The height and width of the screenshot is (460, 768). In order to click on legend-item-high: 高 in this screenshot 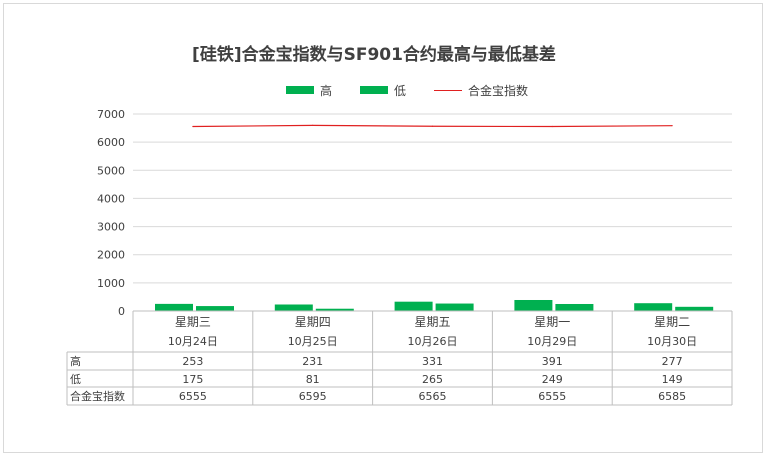, I will do `click(309, 90)`.